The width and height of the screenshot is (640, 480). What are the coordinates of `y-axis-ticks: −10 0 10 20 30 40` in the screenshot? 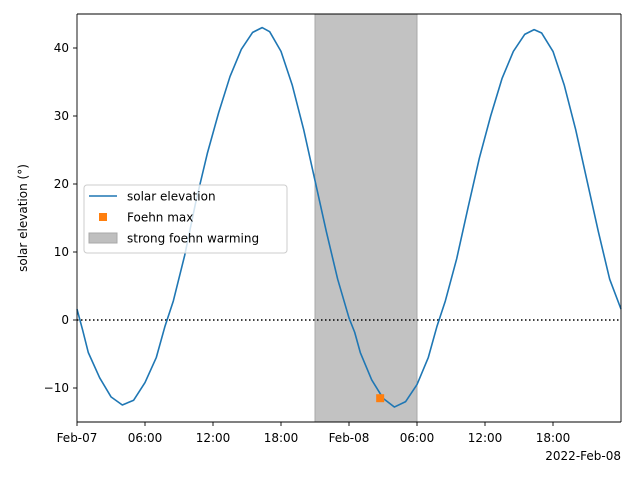 It's located at (60, 218).